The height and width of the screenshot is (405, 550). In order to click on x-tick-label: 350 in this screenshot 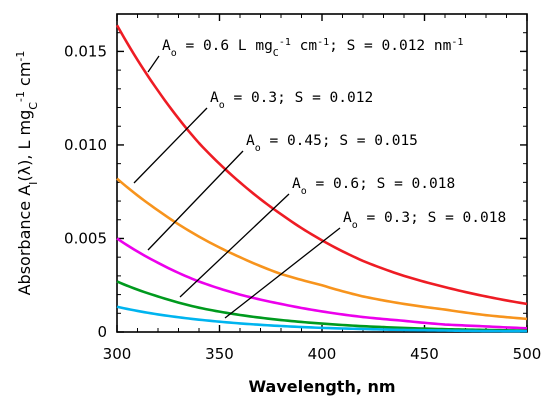, I will do `click(219, 354)`.